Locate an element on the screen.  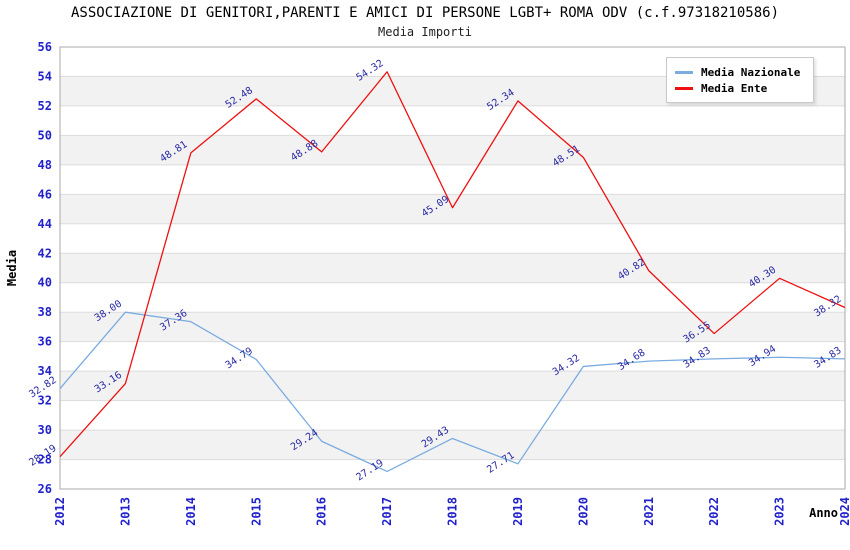
x-tick-label: 2021 is located at coordinates (649, 511).